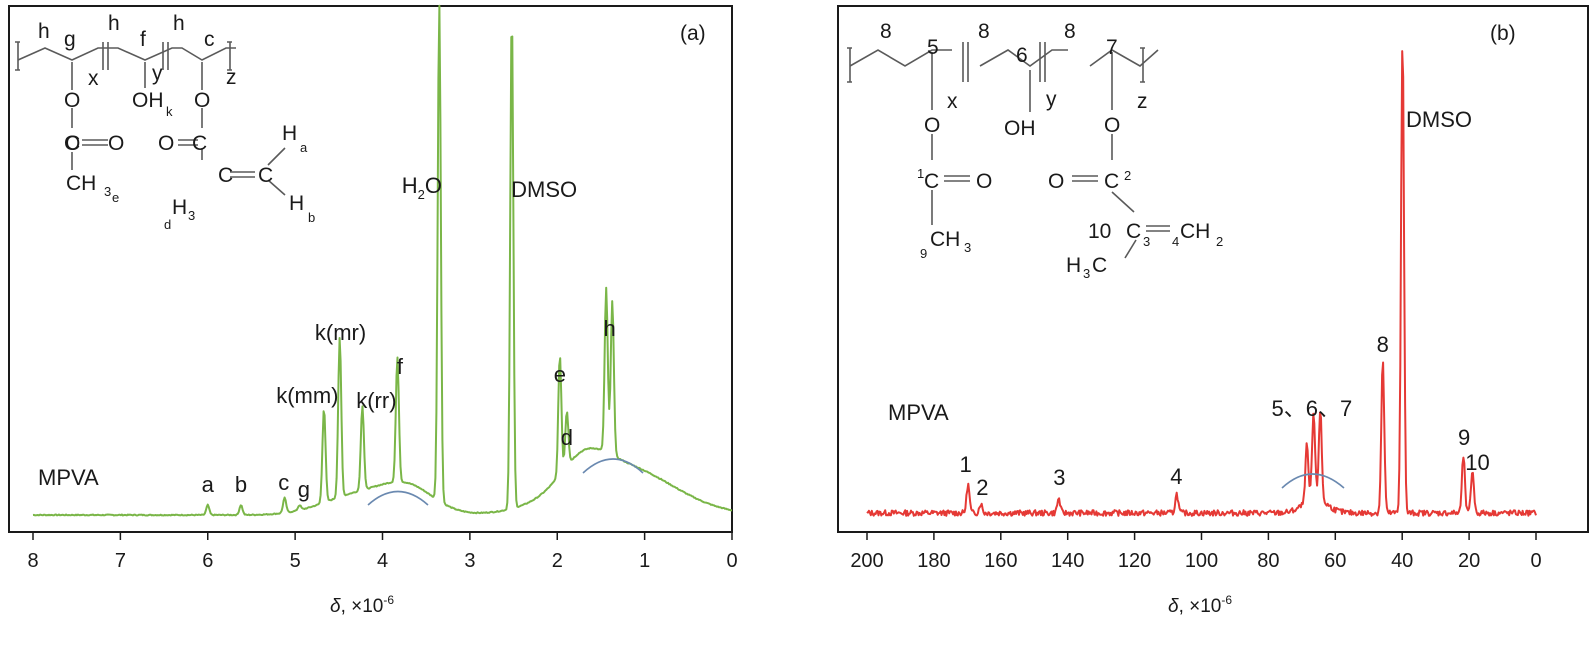  Describe the element at coordinates (157, 73) in the screenshot. I see `struct-a-y: y` at that location.